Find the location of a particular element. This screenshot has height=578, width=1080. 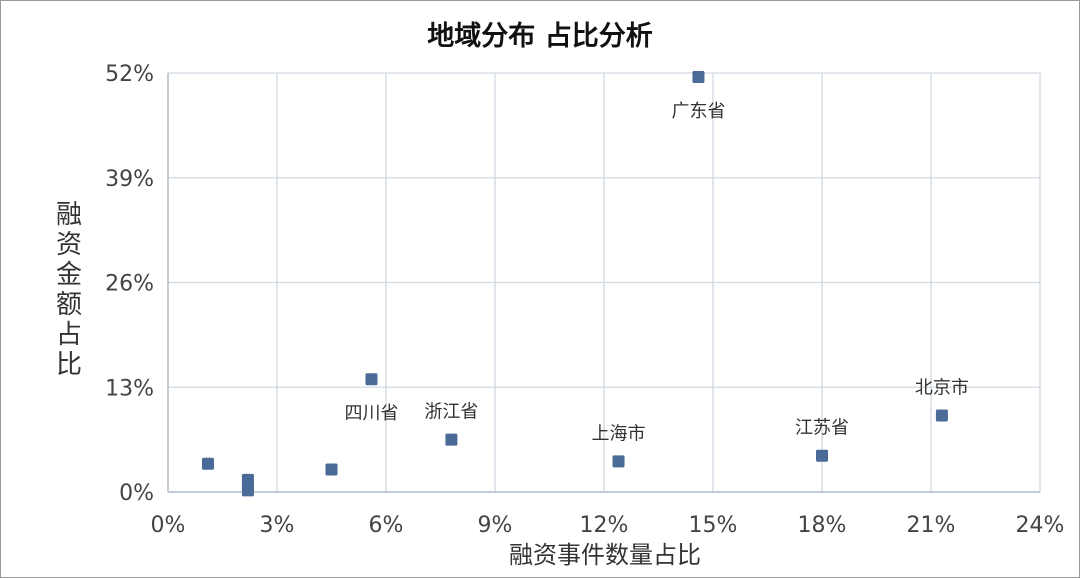

data-point-label: 浙江省 is located at coordinates (451, 412).